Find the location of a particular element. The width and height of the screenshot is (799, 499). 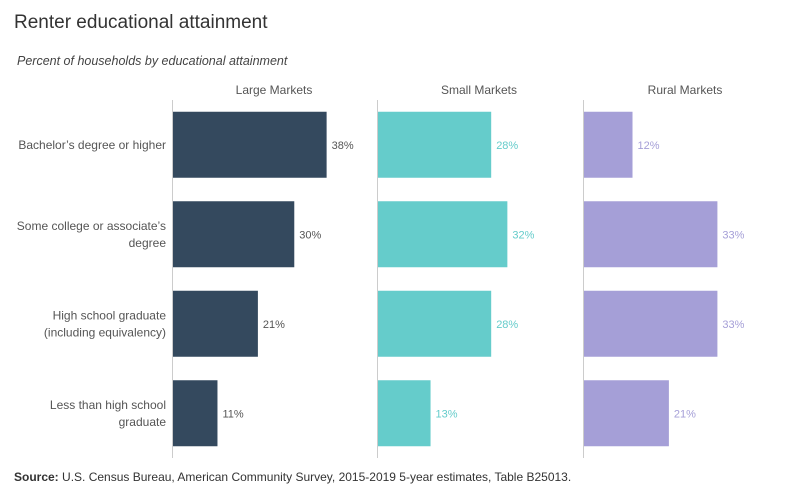

category-label: Less than high school graduate is located at coordinates (108, 413).